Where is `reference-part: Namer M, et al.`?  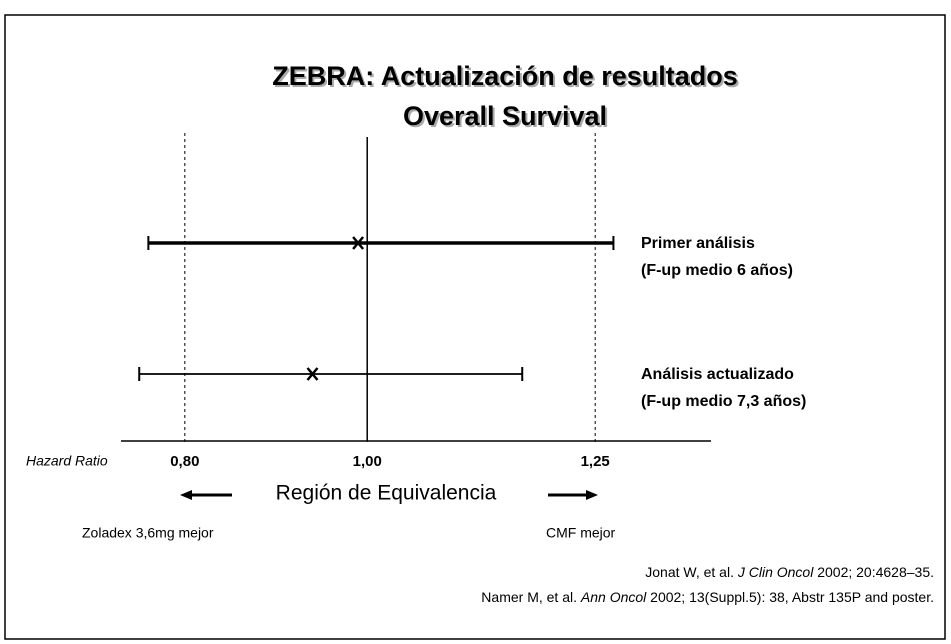
reference-part: Namer M, et al. is located at coordinates (531, 597).